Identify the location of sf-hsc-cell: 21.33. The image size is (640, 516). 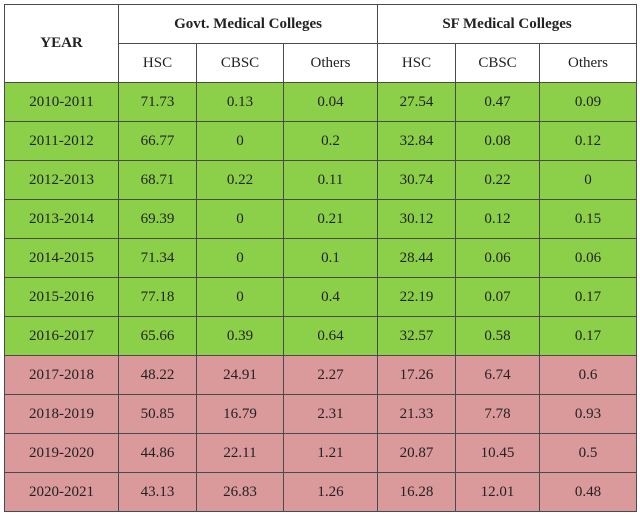
(417, 414).